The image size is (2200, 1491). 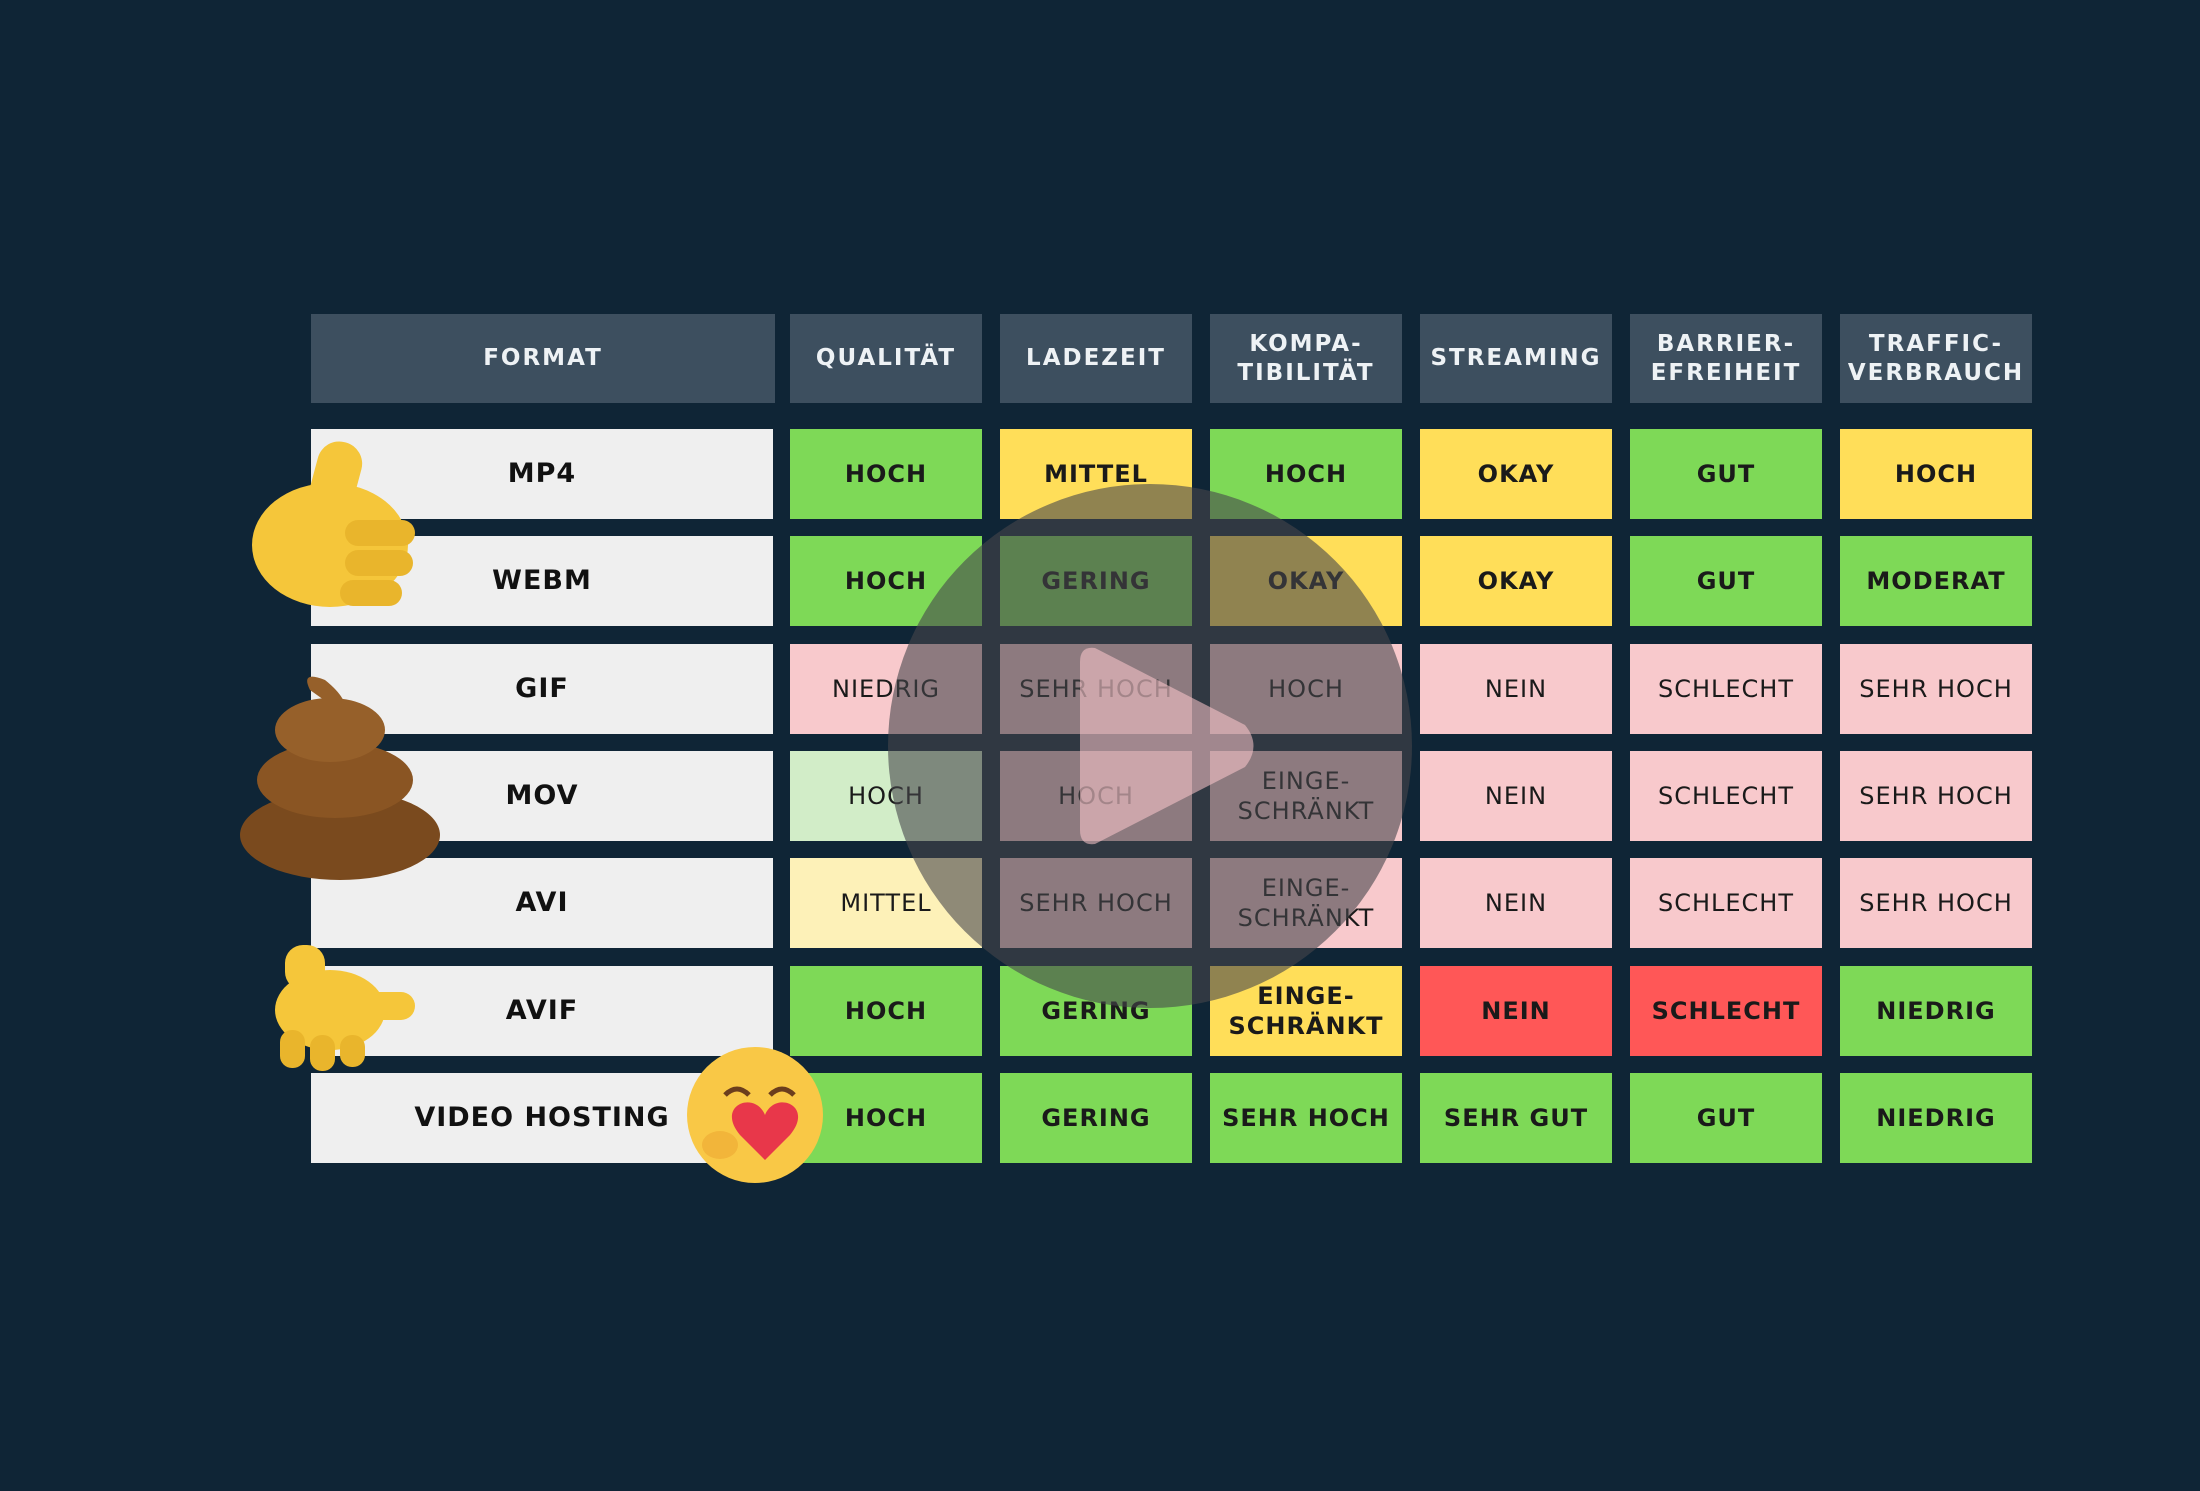 What do you see at coordinates (542, 688) in the screenshot?
I see `format-cell: GIF` at bounding box center [542, 688].